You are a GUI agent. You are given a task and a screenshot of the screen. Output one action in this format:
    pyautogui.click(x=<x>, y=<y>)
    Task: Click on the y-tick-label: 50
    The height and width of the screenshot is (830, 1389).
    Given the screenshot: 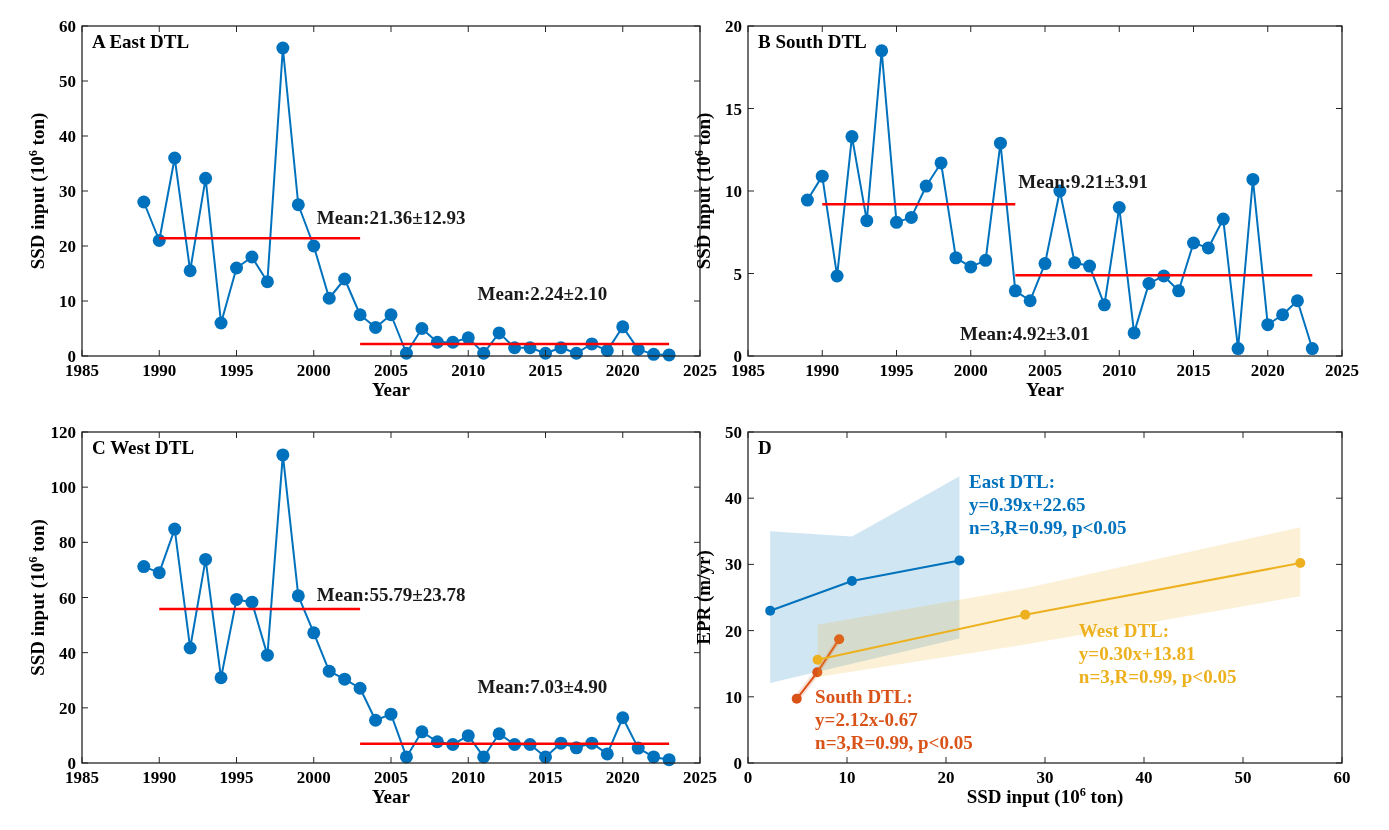 What is the action you would take?
    pyautogui.click(x=67, y=81)
    